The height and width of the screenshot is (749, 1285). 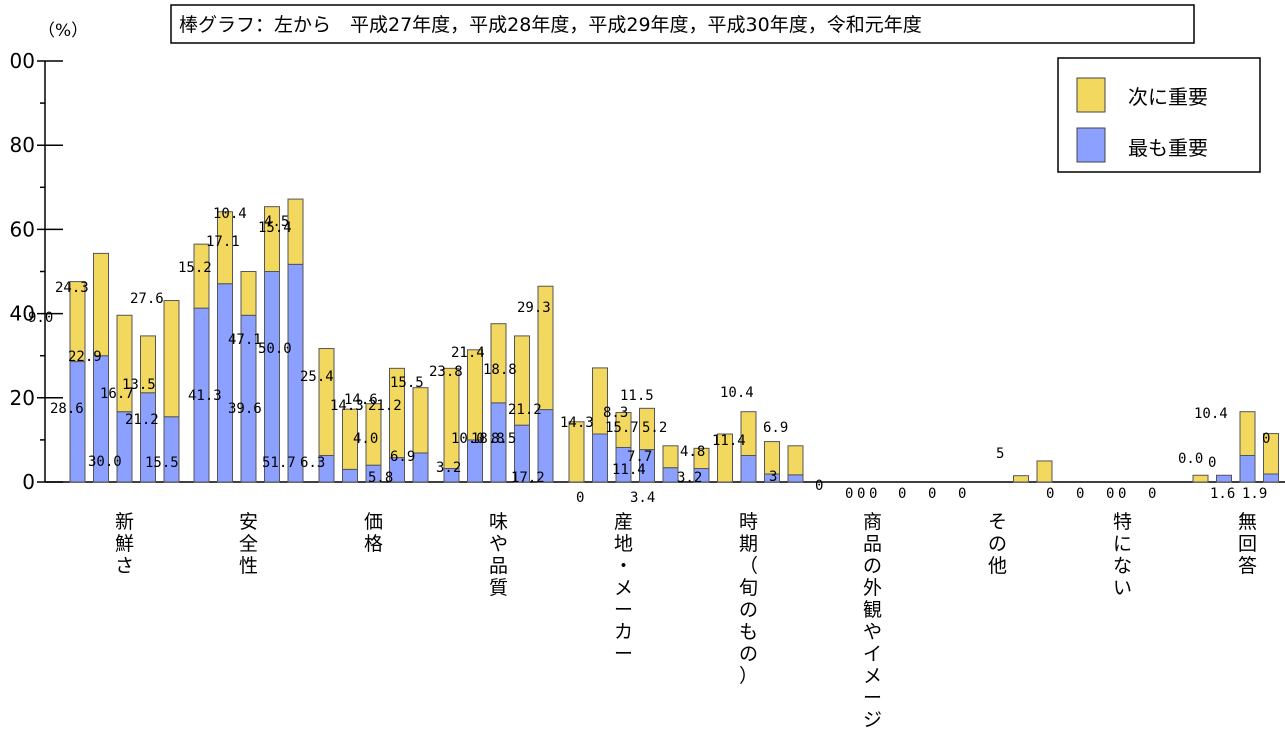 I want to click on category-label: その他, so click(x=997, y=544).